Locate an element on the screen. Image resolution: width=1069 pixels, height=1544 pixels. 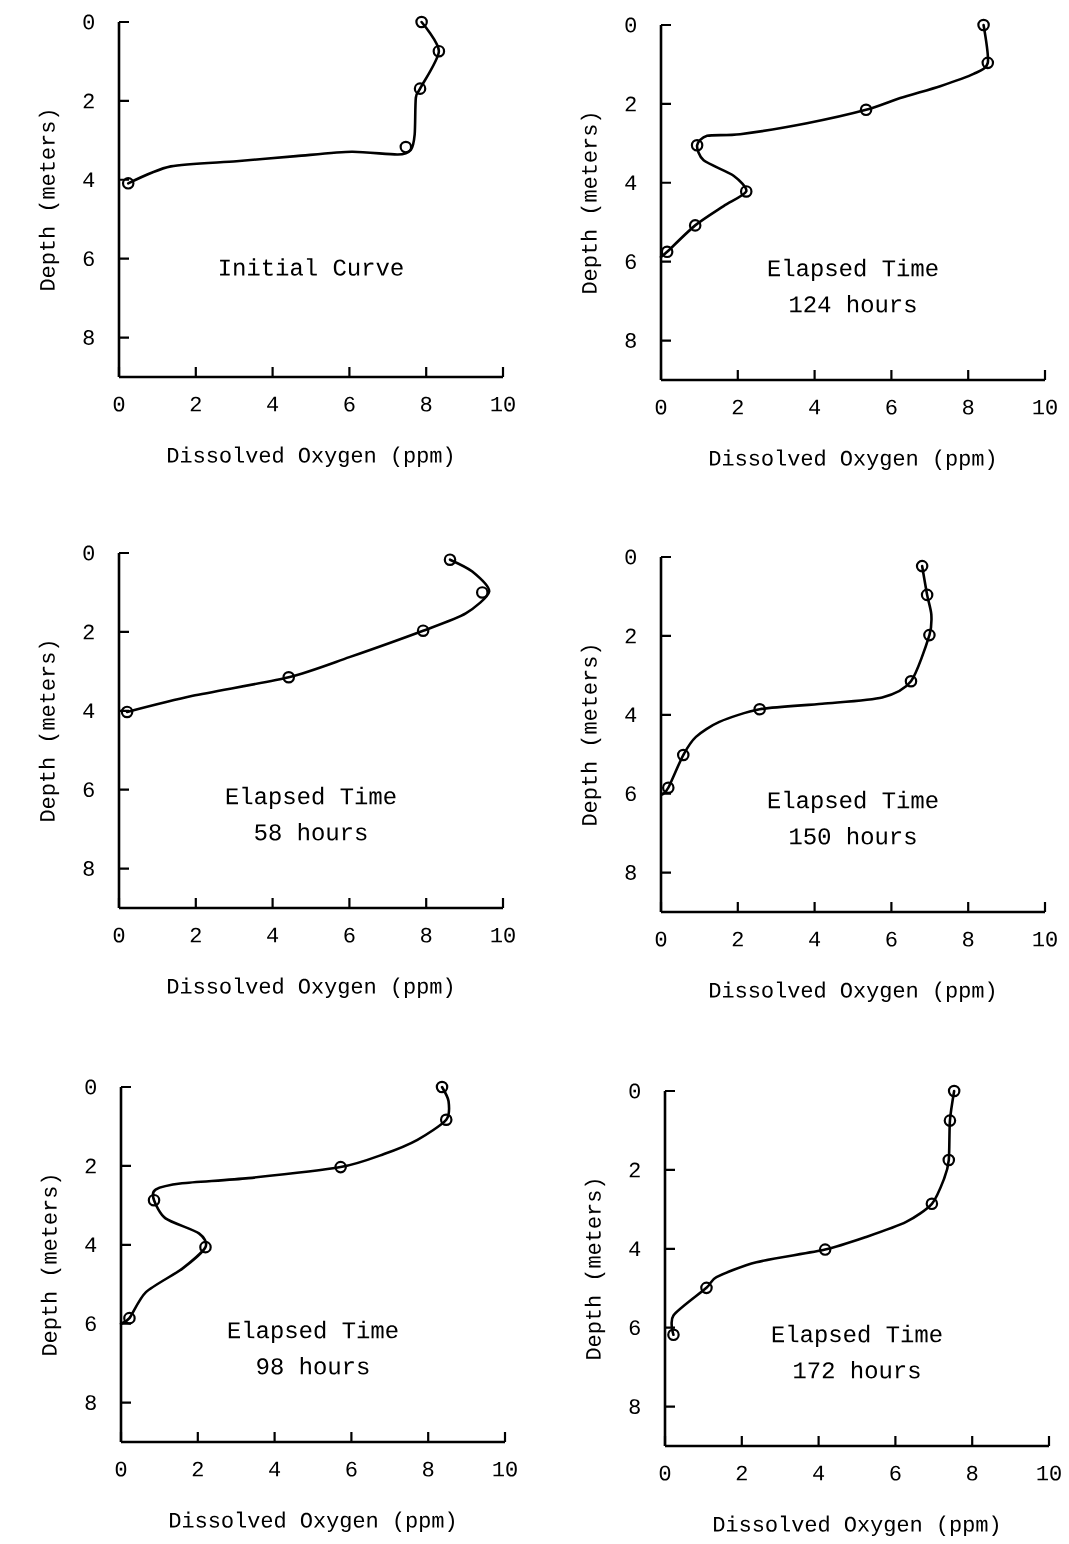
annotation: 124 hours is located at coordinates (852, 303).